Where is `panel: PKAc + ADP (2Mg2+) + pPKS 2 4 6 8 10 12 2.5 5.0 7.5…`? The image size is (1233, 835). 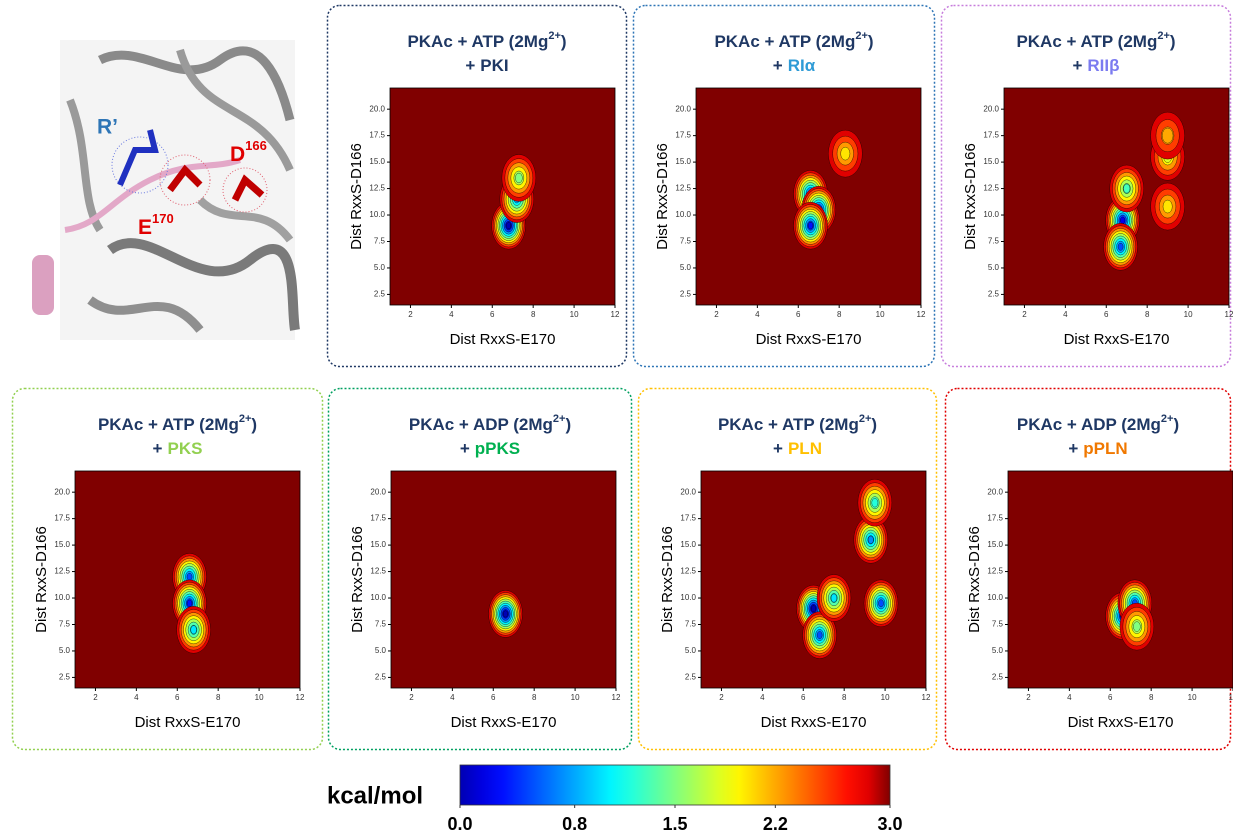
panel: PKAc + ADP (2Mg2+) + pPKS 2 4 6 8 10 12 2.5 5.0 7.5… is located at coordinates (480, 569).